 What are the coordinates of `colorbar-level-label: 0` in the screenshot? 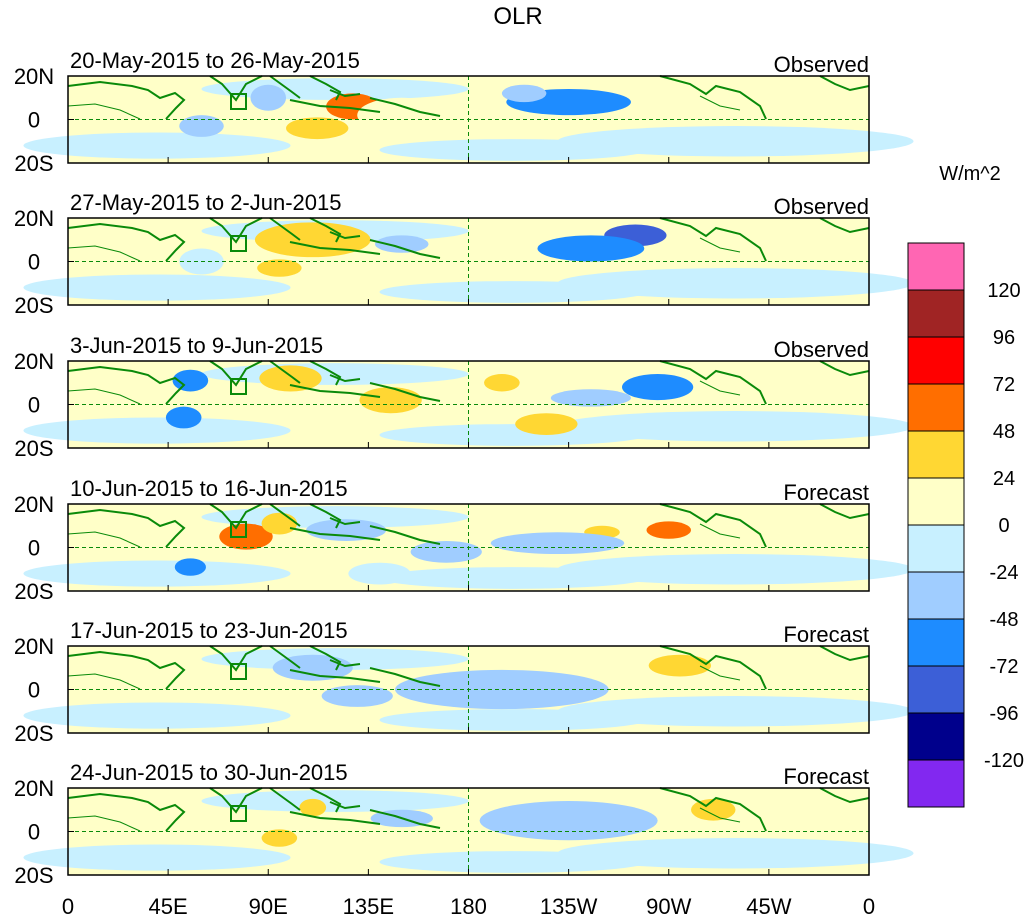 It's located at (1003, 526).